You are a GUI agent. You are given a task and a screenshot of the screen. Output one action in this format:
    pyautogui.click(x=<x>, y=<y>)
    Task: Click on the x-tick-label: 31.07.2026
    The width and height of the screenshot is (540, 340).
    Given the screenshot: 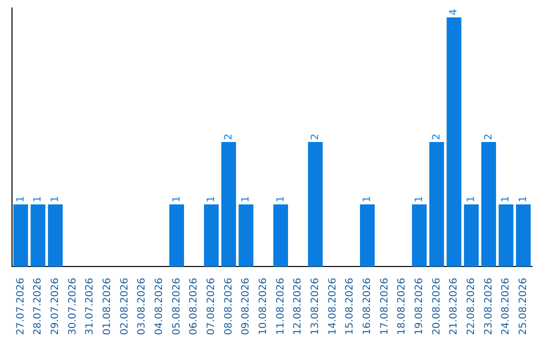 What is the action you would take?
    pyautogui.click(x=90, y=307)
    